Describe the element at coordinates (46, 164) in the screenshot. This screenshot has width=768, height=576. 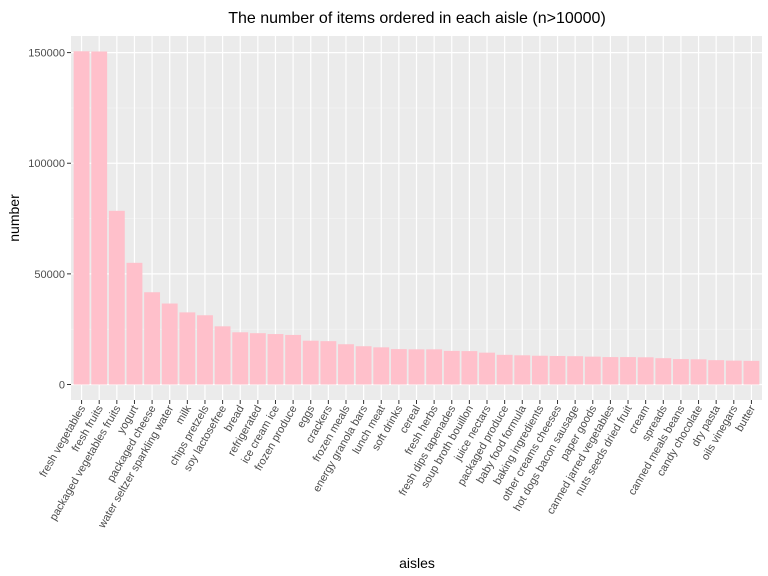
I see `y-tick-label: 100000` at that location.